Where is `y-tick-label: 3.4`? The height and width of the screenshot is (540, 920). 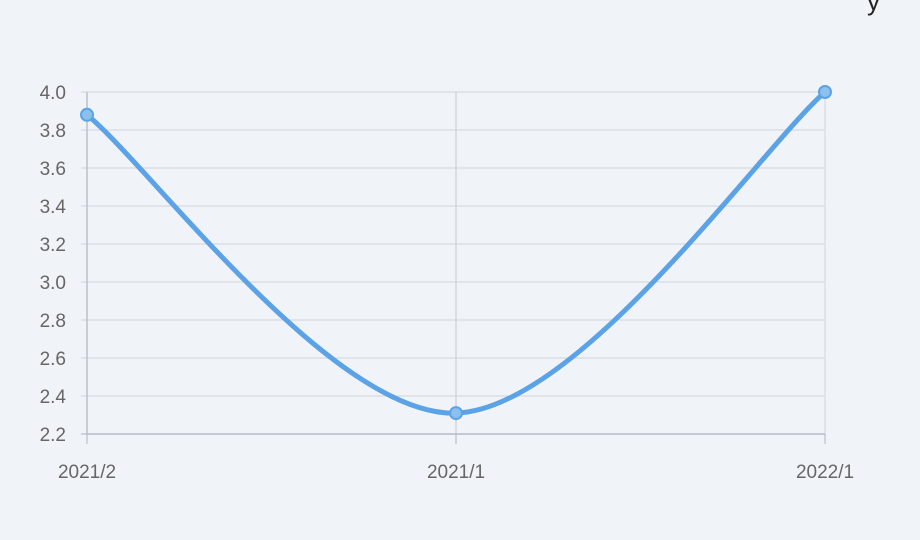
y-tick-label: 3.4 is located at coordinates (53, 207).